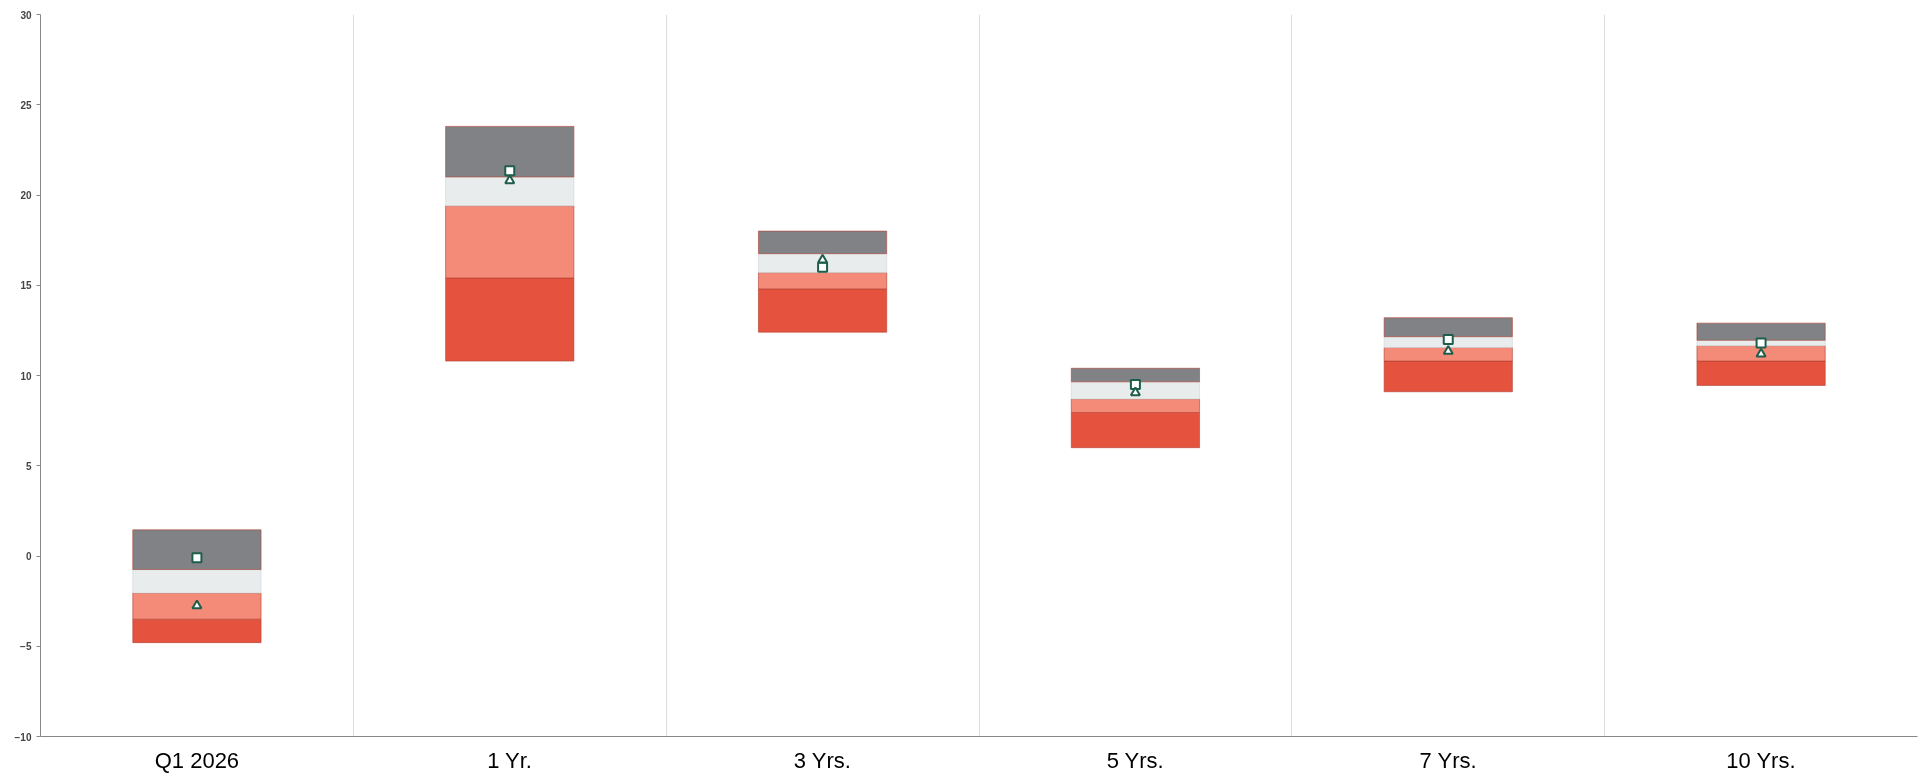  What do you see at coordinates (197, 760) in the screenshot?
I see `x-tick-label: Q1 2026` at bounding box center [197, 760].